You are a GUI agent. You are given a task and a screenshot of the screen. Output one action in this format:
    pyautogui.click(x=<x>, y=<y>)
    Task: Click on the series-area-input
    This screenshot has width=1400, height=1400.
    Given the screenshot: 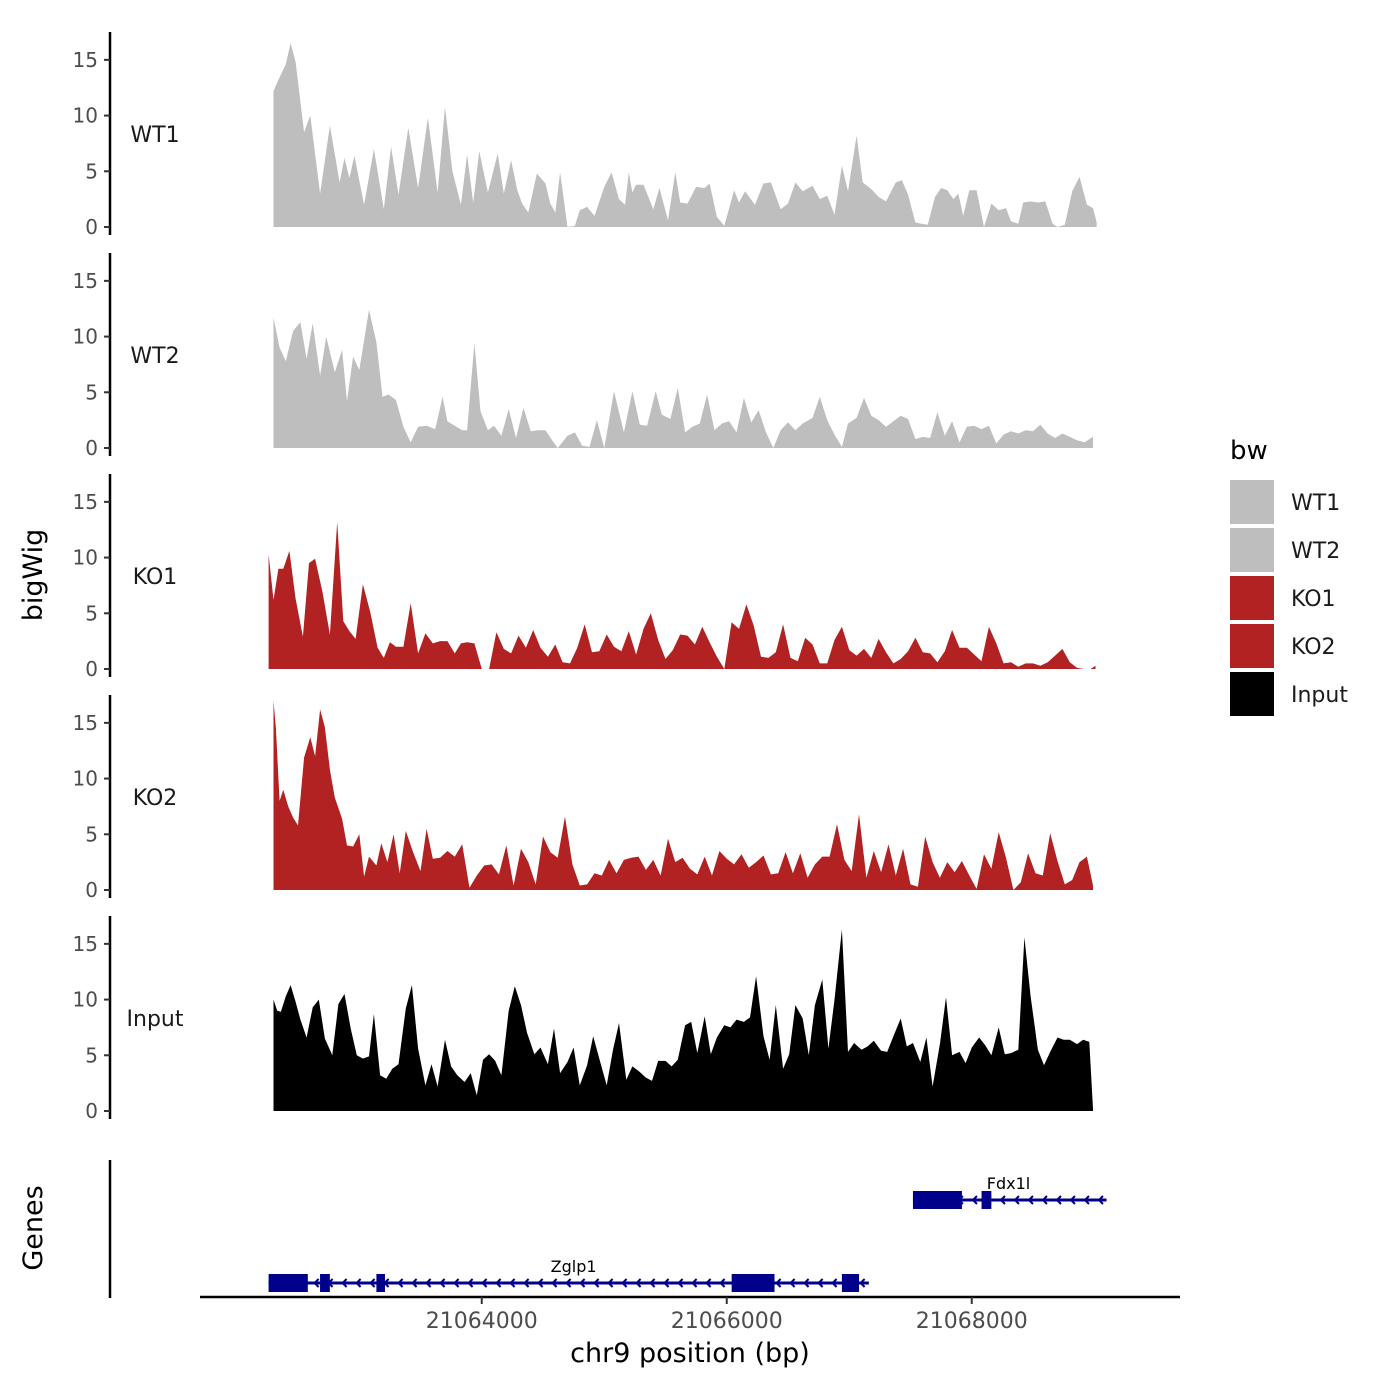 What is the action you would take?
    pyautogui.click(x=683, y=1020)
    